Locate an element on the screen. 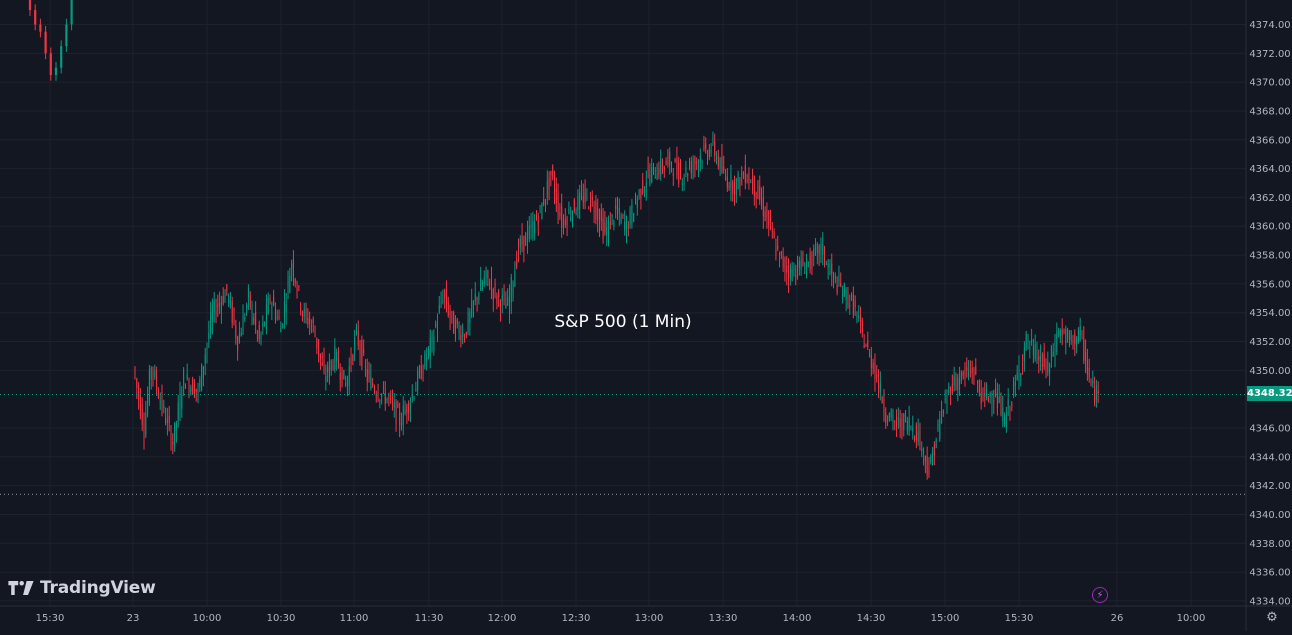 This screenshot has width=1292, height=635. tradingview-logo: TradingView is located at coordinates (82, 588).